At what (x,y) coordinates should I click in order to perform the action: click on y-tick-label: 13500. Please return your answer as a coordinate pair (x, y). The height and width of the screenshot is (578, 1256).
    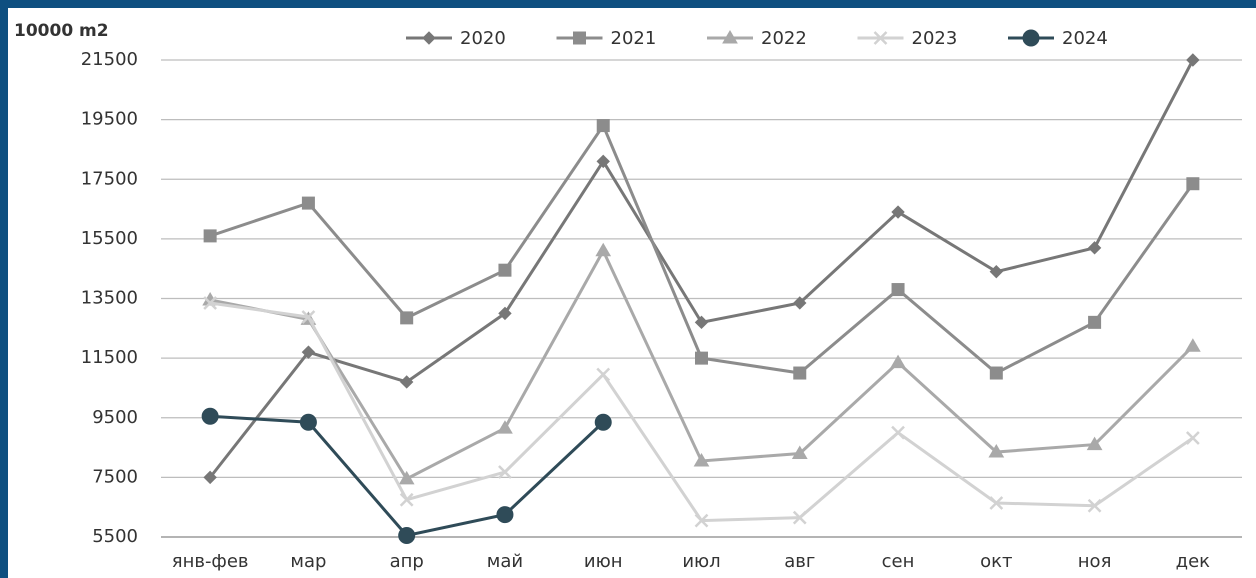
    Looking at the image, I should click on (109, 298).